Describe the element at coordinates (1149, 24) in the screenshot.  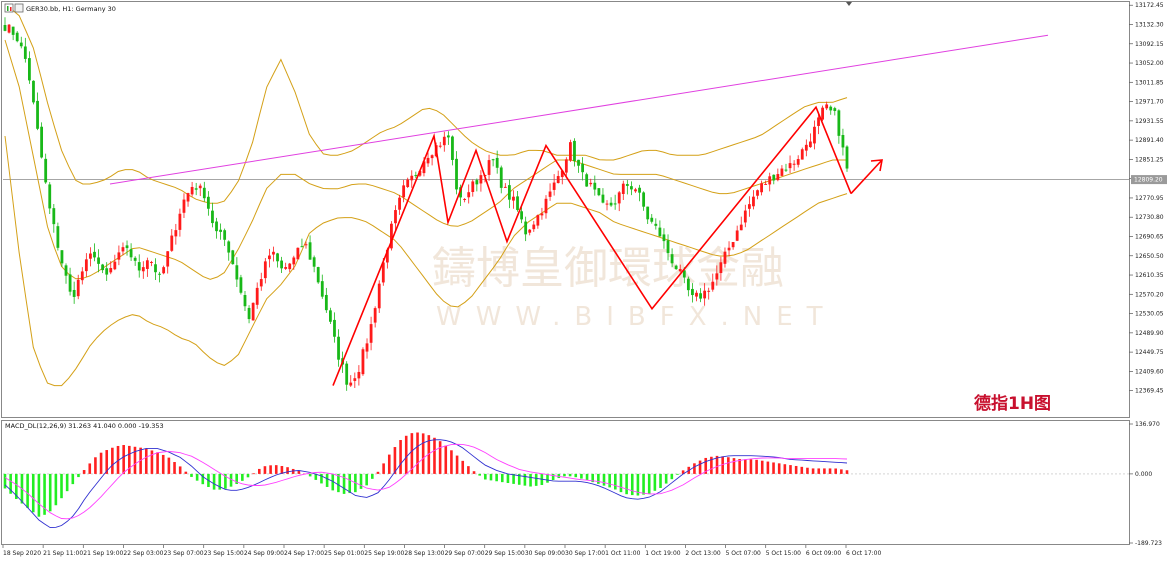
I see `y-tick-label: 13132.30` at that location.